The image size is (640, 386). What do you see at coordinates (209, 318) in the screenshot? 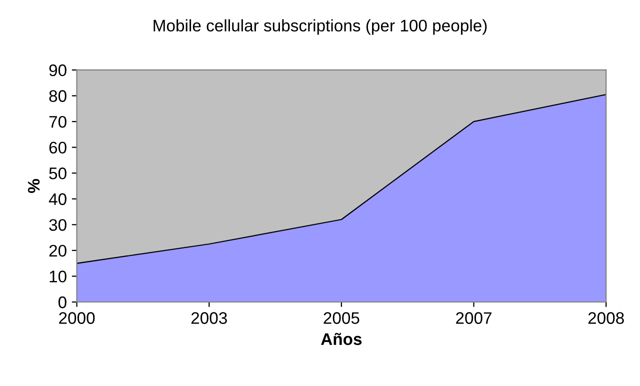
I see `x-tick-label: 2003` at bounding box center [209, 318].